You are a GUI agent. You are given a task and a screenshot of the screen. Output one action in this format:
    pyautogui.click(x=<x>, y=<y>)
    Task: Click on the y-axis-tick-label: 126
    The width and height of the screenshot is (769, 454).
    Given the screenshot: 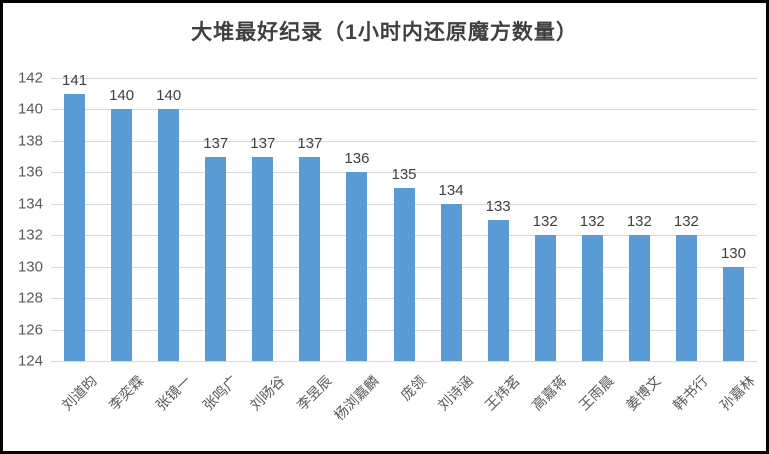 What is the action you would take?
    pyautogui.click(x=30, y=330)
    